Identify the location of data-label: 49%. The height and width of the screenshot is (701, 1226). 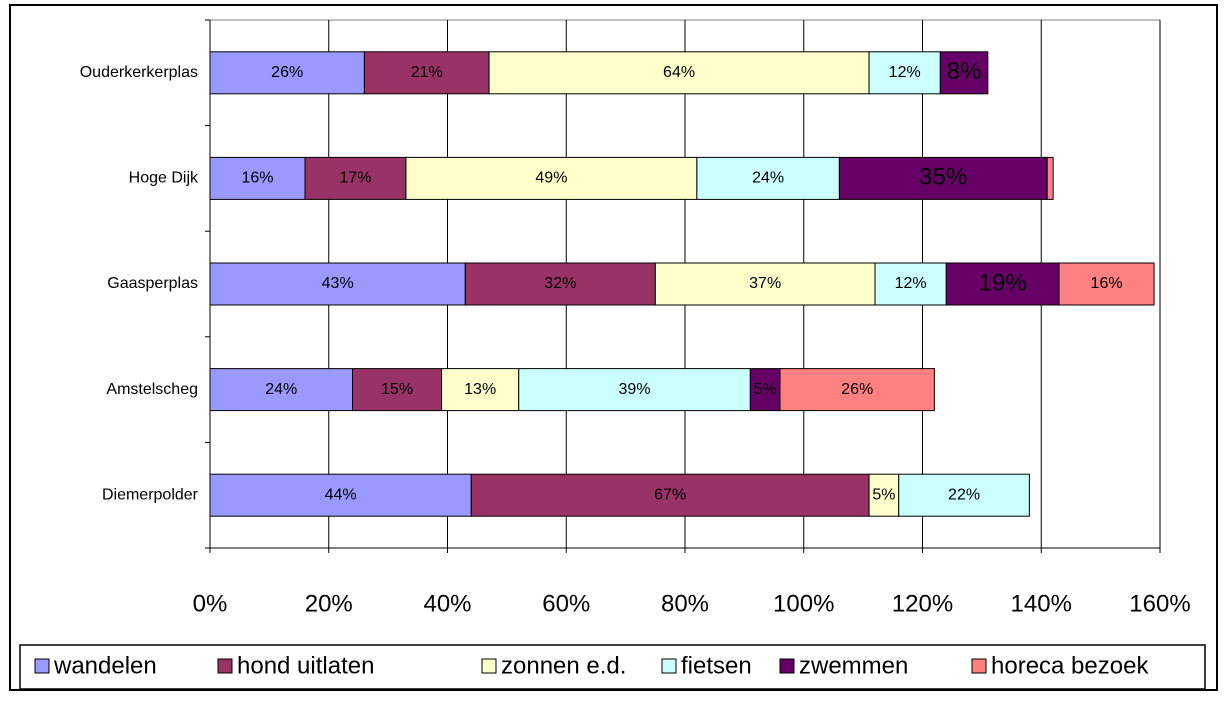
(551, 178).